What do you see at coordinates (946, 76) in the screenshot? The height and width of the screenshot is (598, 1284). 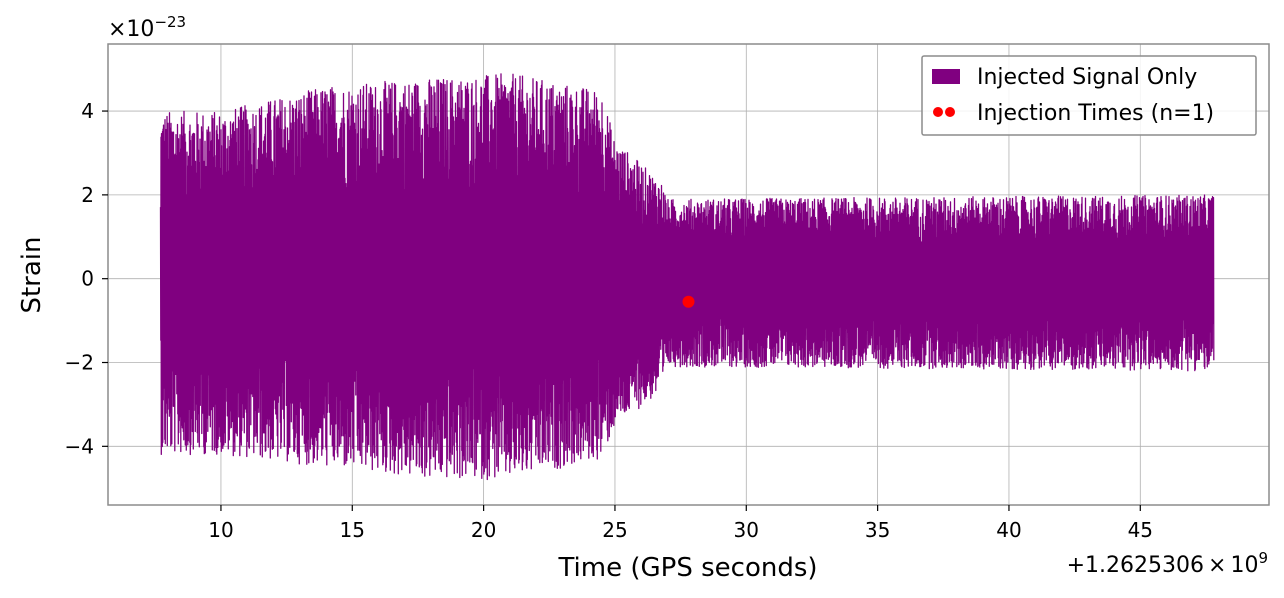 I see `legend-swatch-injected-signal` at bounding box center [946, 76].